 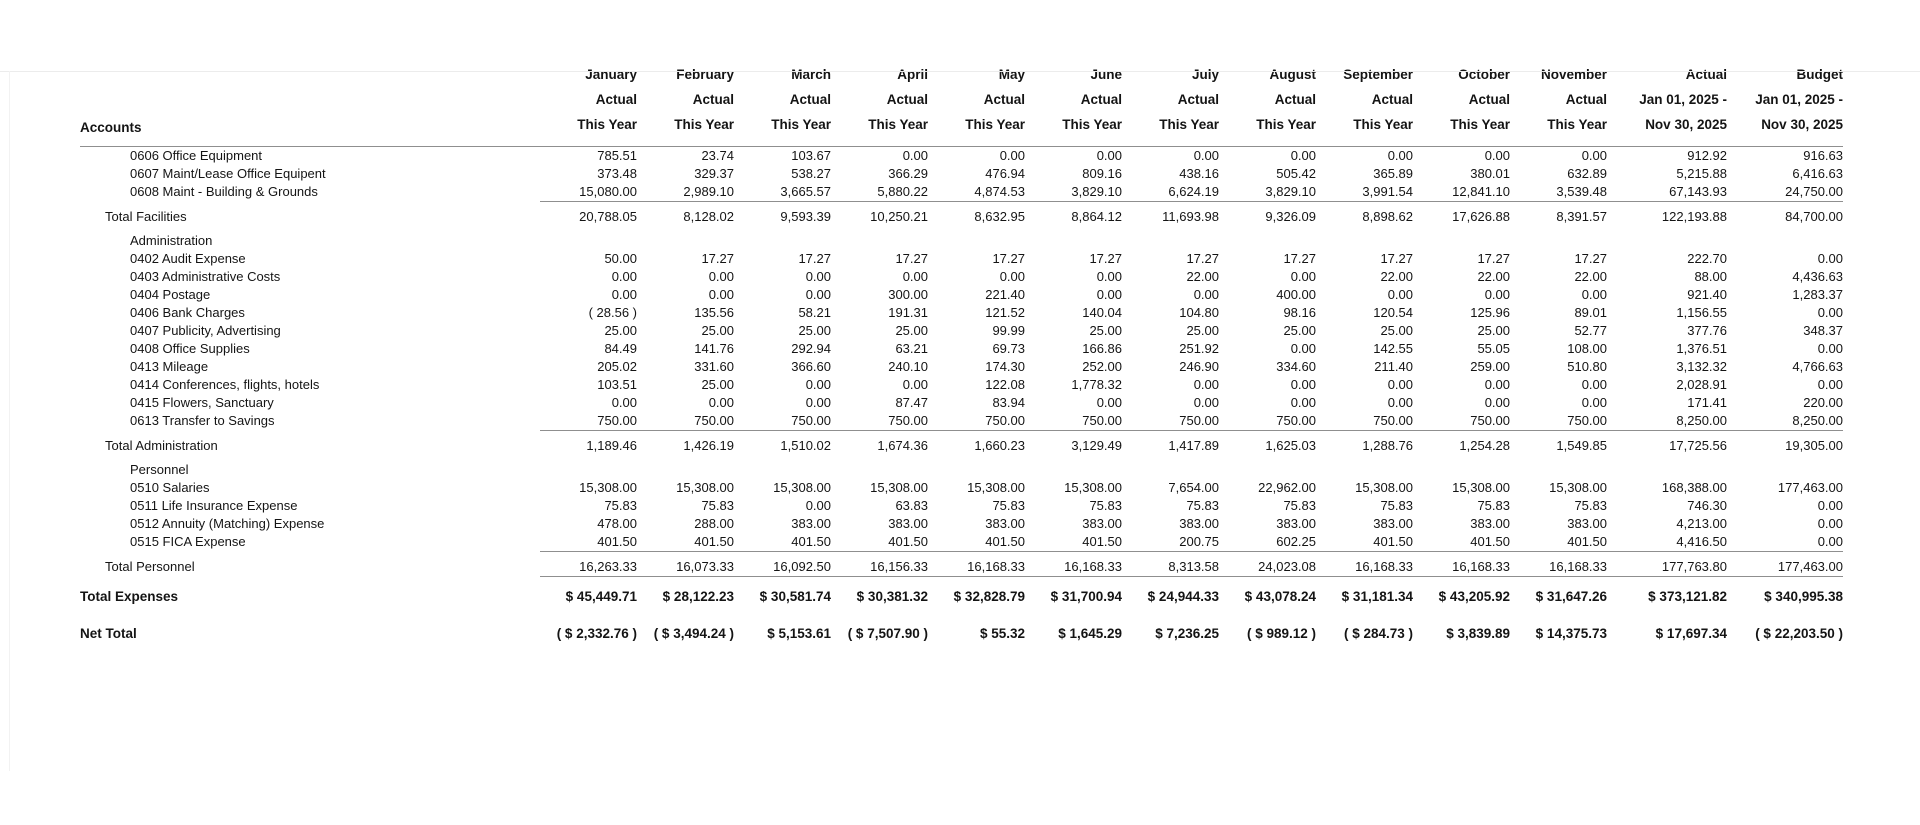 What do you see at coordinates (1707, 155) in the screenshot?
I see `row-value: 912.92` at bounding box center [1707, 155].